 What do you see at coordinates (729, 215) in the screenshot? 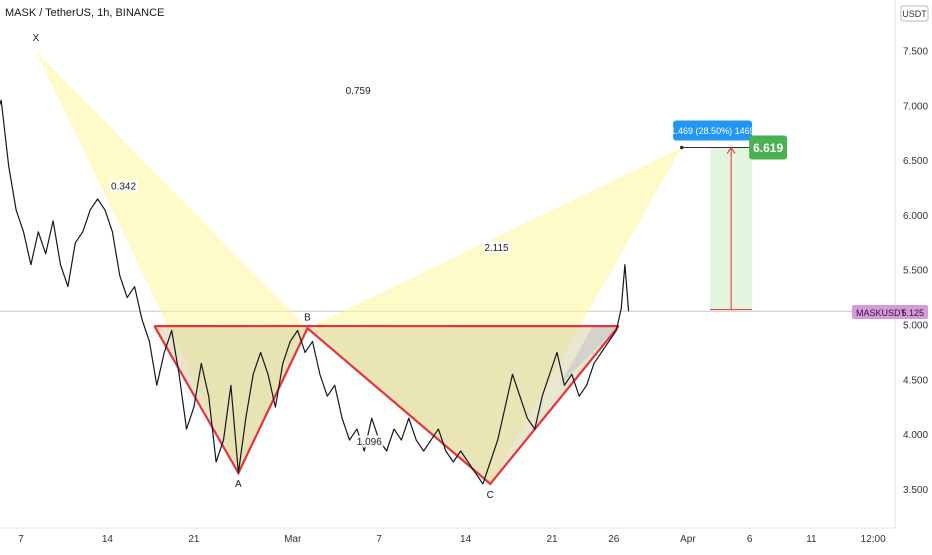
I see `target-projection: 1.469 (28.50%) 1469 6.619` at bounding box center [729, 215].